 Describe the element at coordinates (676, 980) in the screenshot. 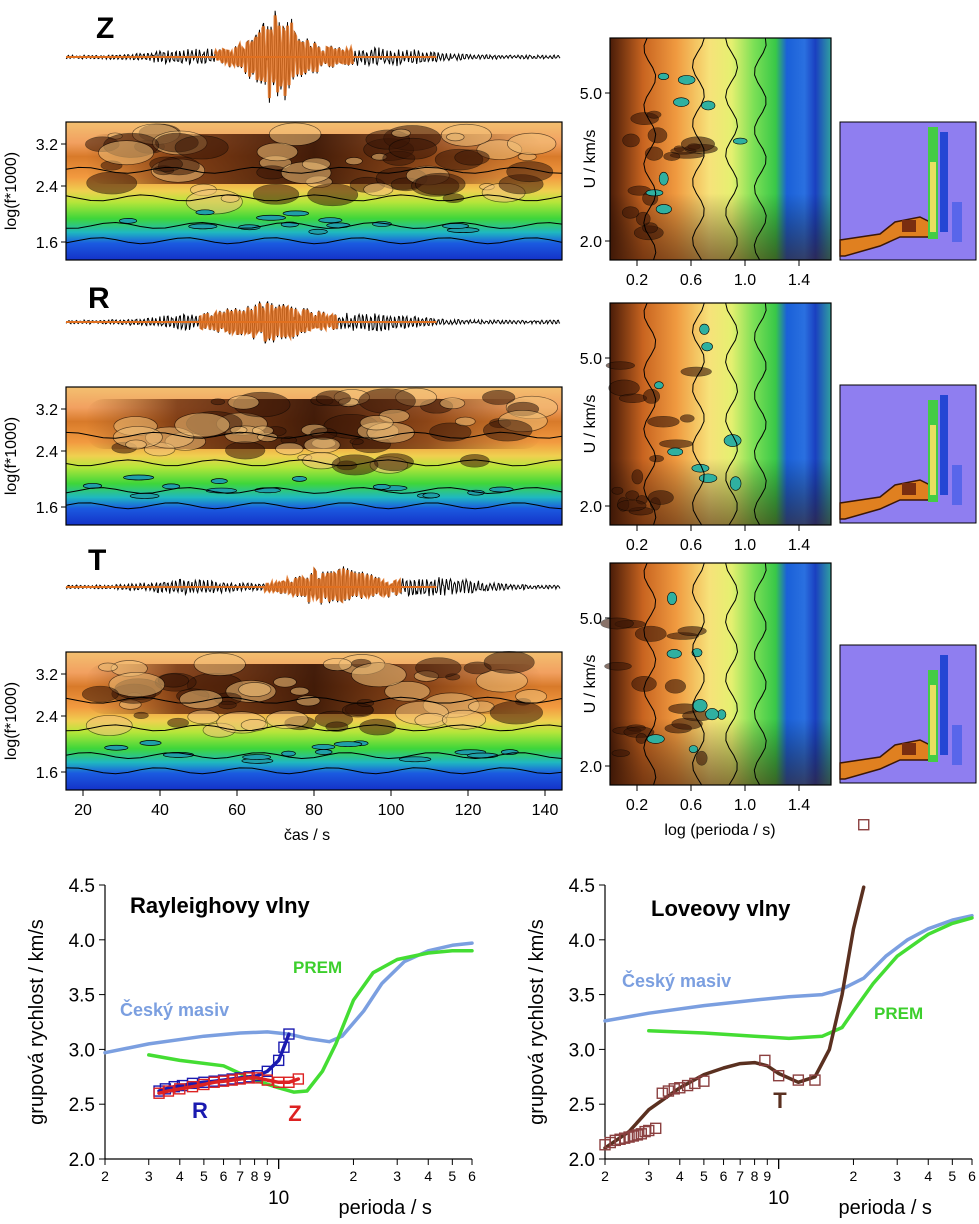

I see `label-cesky-masiv: Český masiv` at that location.